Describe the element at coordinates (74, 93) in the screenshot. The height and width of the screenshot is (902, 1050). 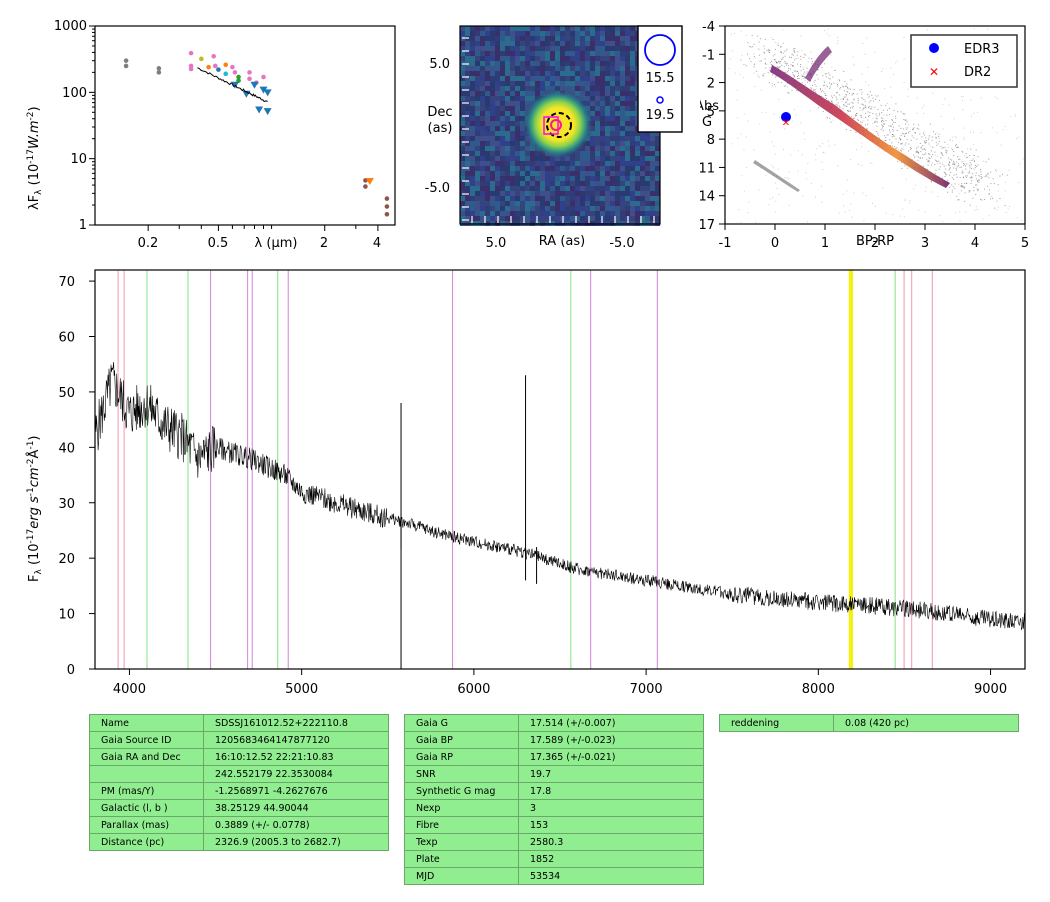
I see `sed-ytick: 100` at that location.